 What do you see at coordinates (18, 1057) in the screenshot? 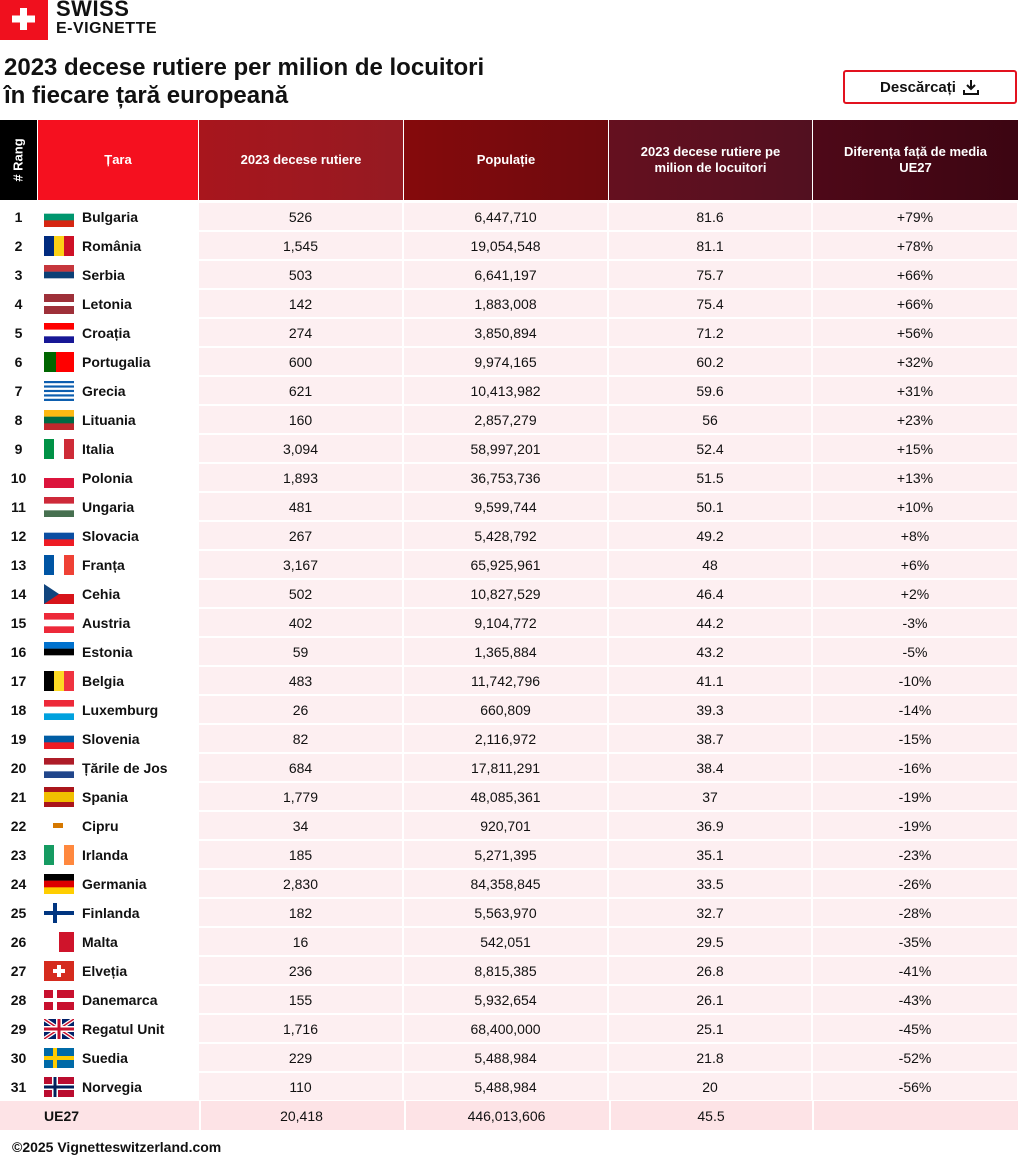
I see `rank: 30` at bounding box center [18, 1057].